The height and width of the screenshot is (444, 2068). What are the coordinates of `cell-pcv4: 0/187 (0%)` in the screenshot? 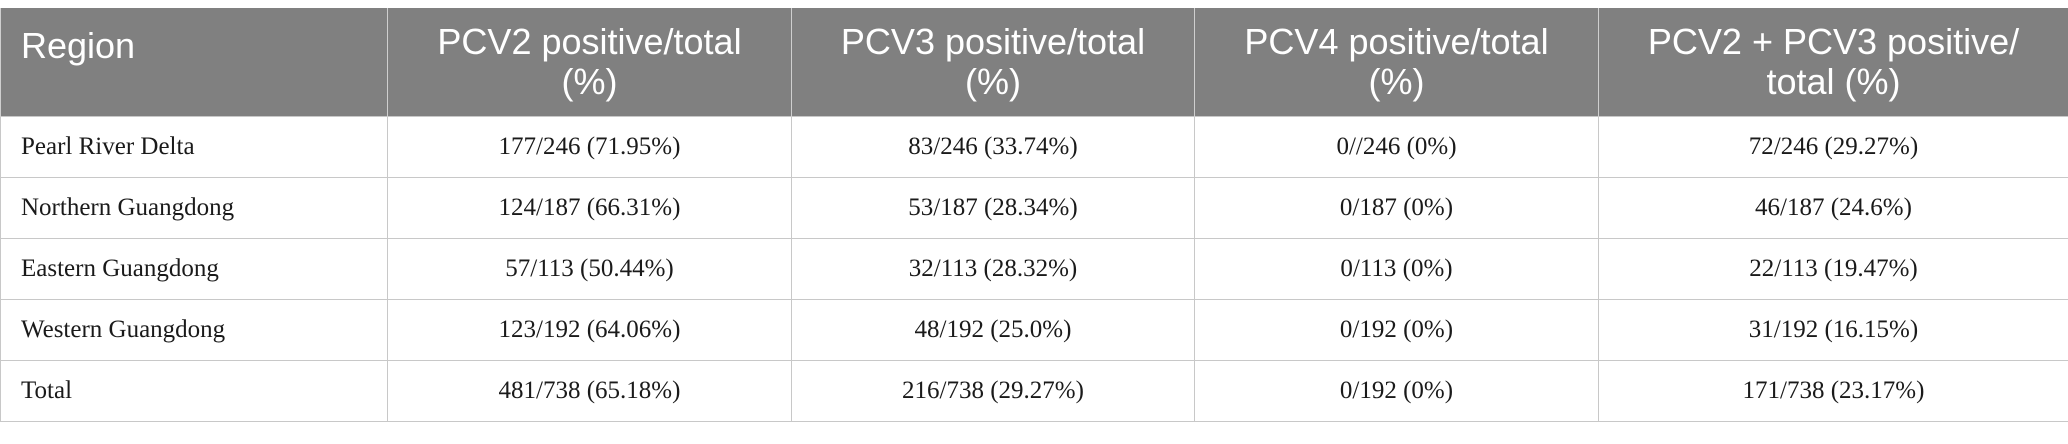 It's located at (1396, 207).